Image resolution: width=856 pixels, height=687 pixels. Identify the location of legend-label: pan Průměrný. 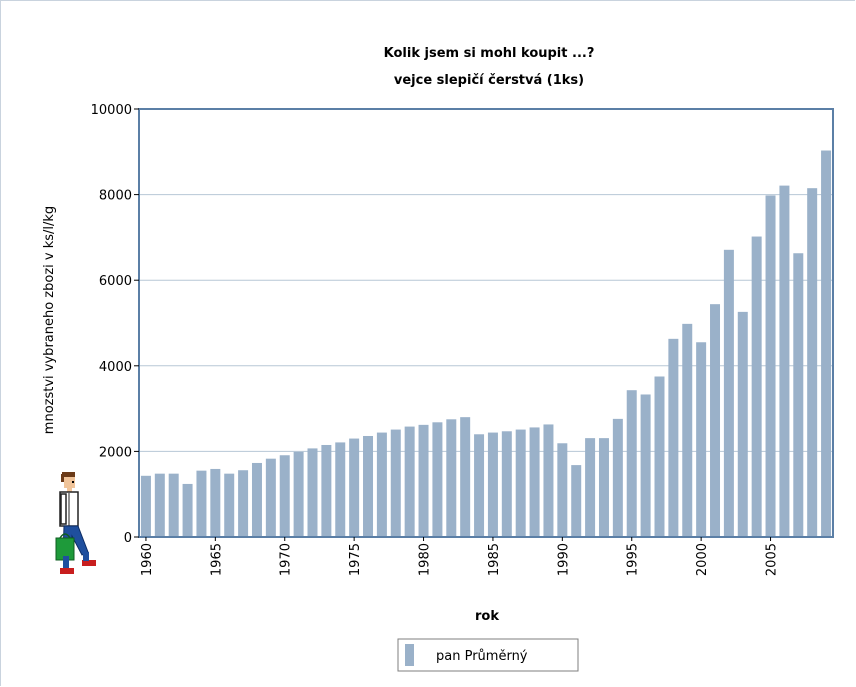
(482, 656).